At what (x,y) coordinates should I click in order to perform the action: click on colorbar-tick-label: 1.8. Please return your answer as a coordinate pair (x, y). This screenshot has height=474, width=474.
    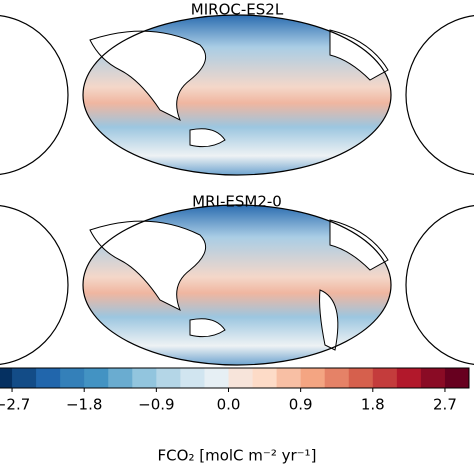
    Looking at the image, I should click on (373, 405).